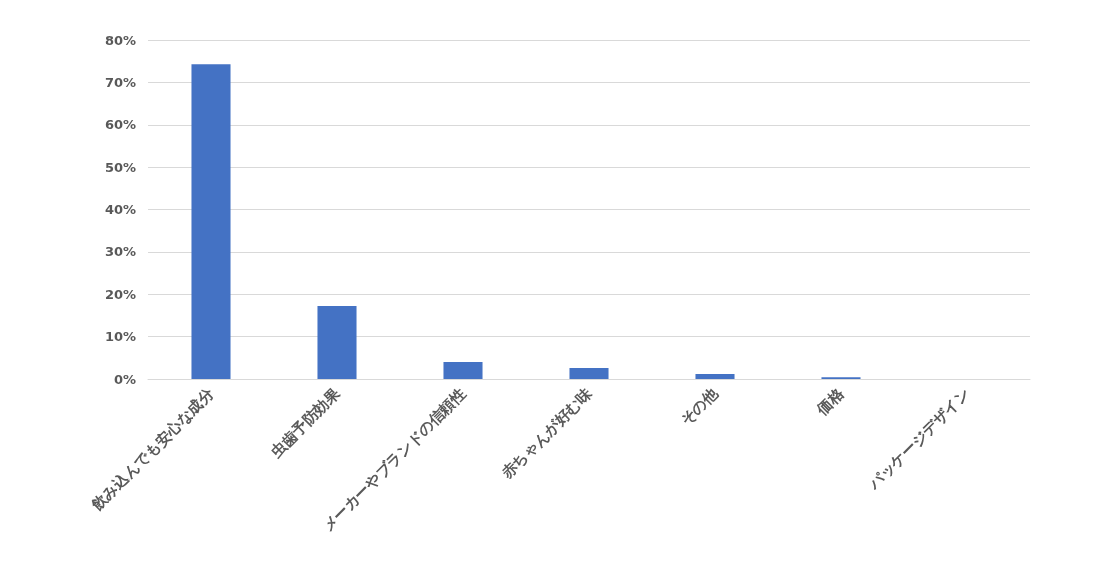 Image resolution: width=1116 pixels, height=576 pixels. Describe the element at coordinates (919, 439) in the screenshot. I see `x-tick-label: パッケージデザイン` at that location.